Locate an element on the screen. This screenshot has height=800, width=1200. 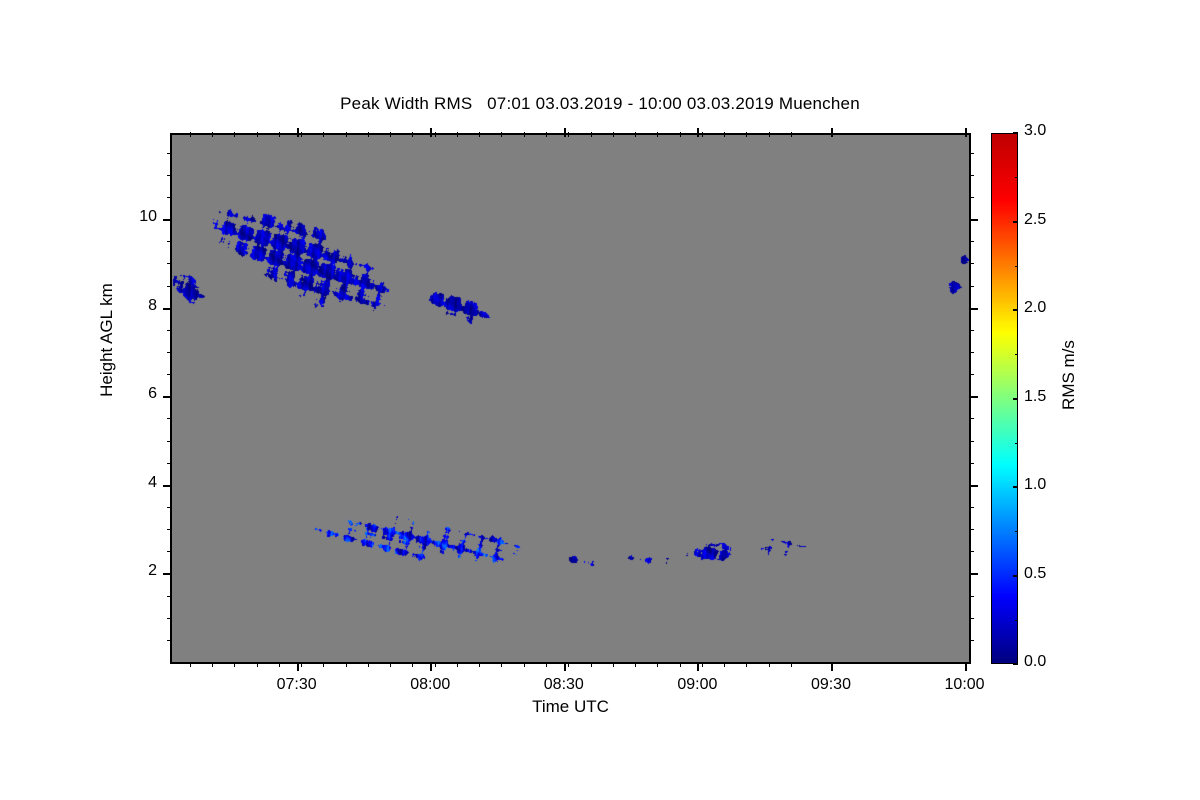
x-axis-label: Time UTC is located at coordinates (570, 706).